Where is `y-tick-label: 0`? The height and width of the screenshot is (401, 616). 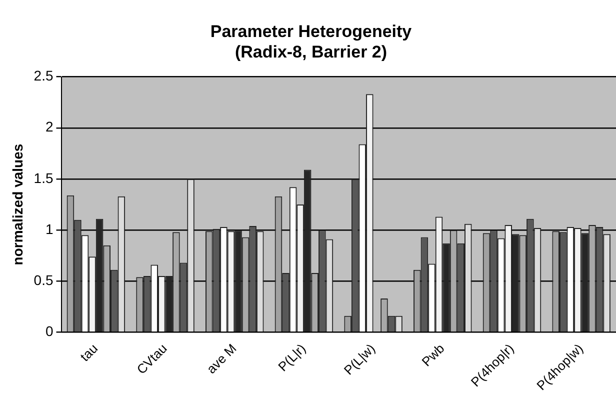
y-tick-label: 0 is located at coordinates (49, 331).